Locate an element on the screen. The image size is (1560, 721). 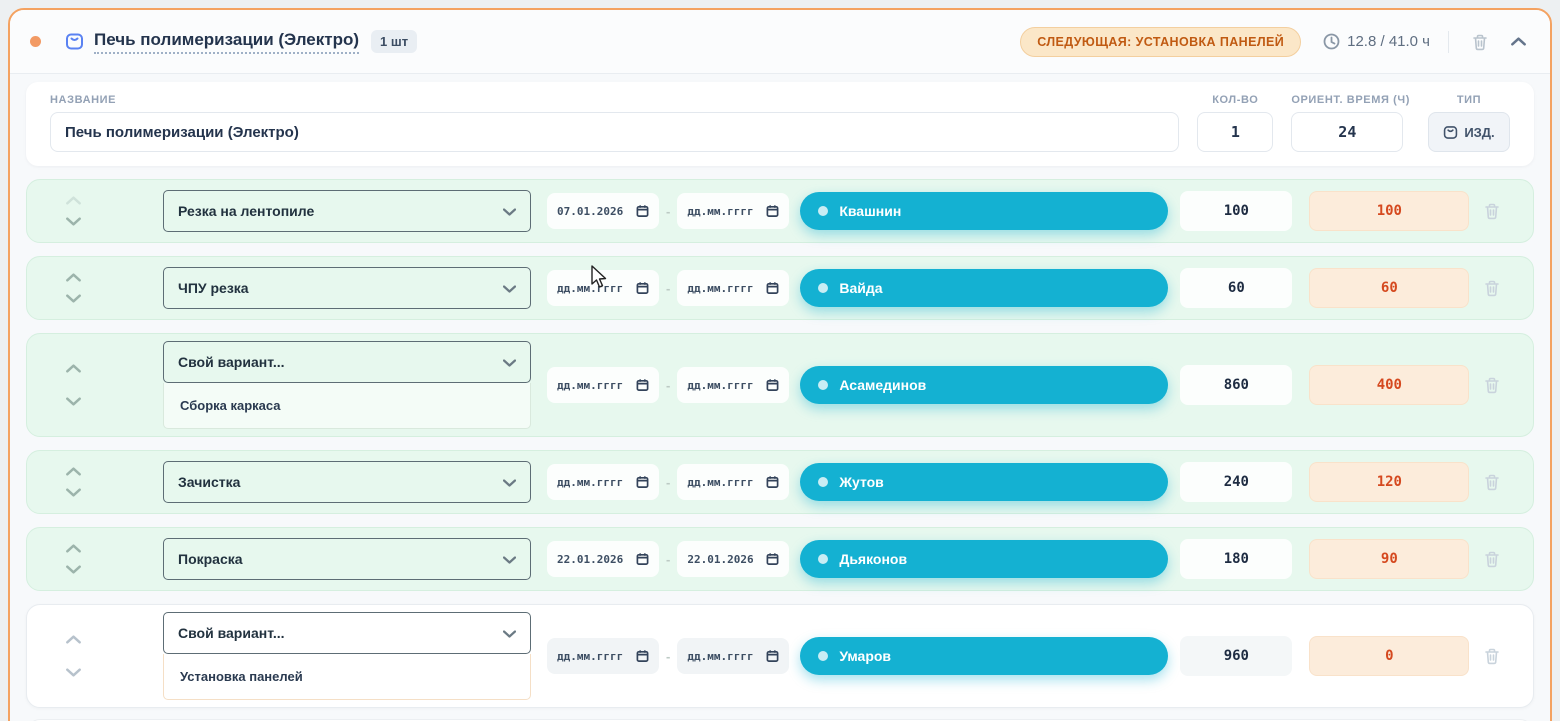
worker-select: Вайда is located at coordinates (984, 288).